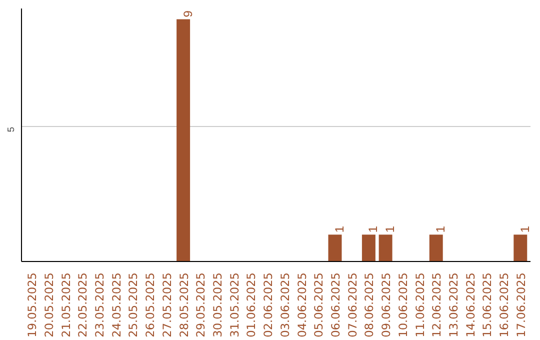 Image resolution: width=540 pixels, height=340 pixels. What do you see at coordinates (11, 129) in the screenshot?
I see `y-tick-label: 5` at bounding box center [11, 129].